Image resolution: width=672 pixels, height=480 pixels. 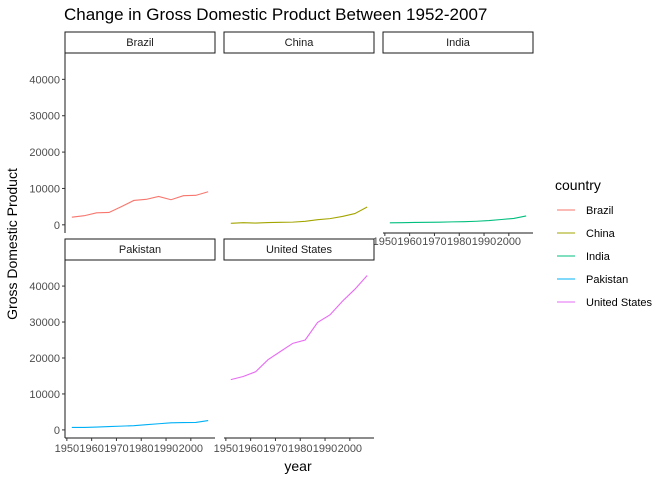 What do you see at coordinates (299, 127) in the screenshot?
I see `facet-china: China` at bounding box center [299, 127].